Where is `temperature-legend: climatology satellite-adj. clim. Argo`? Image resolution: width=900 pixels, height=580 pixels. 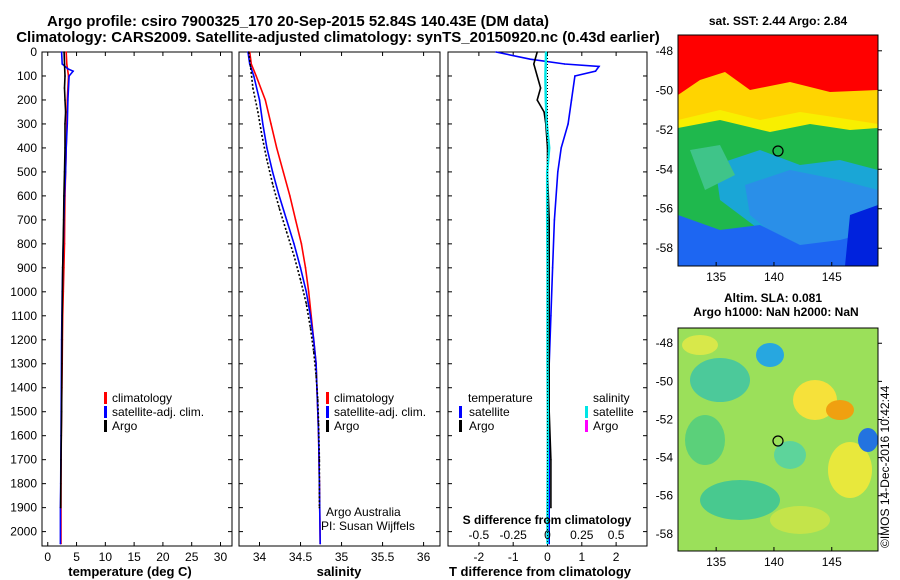 temperature-legend: climatology satellite-adj. clim. Argo is located at coordinates (154, 412).